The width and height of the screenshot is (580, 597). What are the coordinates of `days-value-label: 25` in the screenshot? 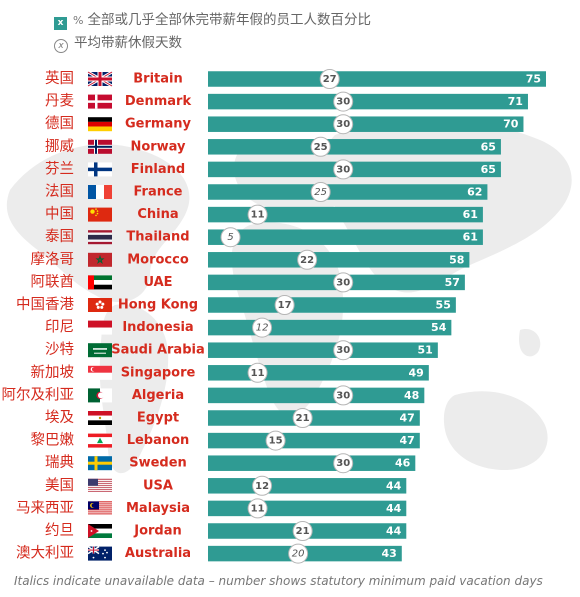 It's located at (320, 192).